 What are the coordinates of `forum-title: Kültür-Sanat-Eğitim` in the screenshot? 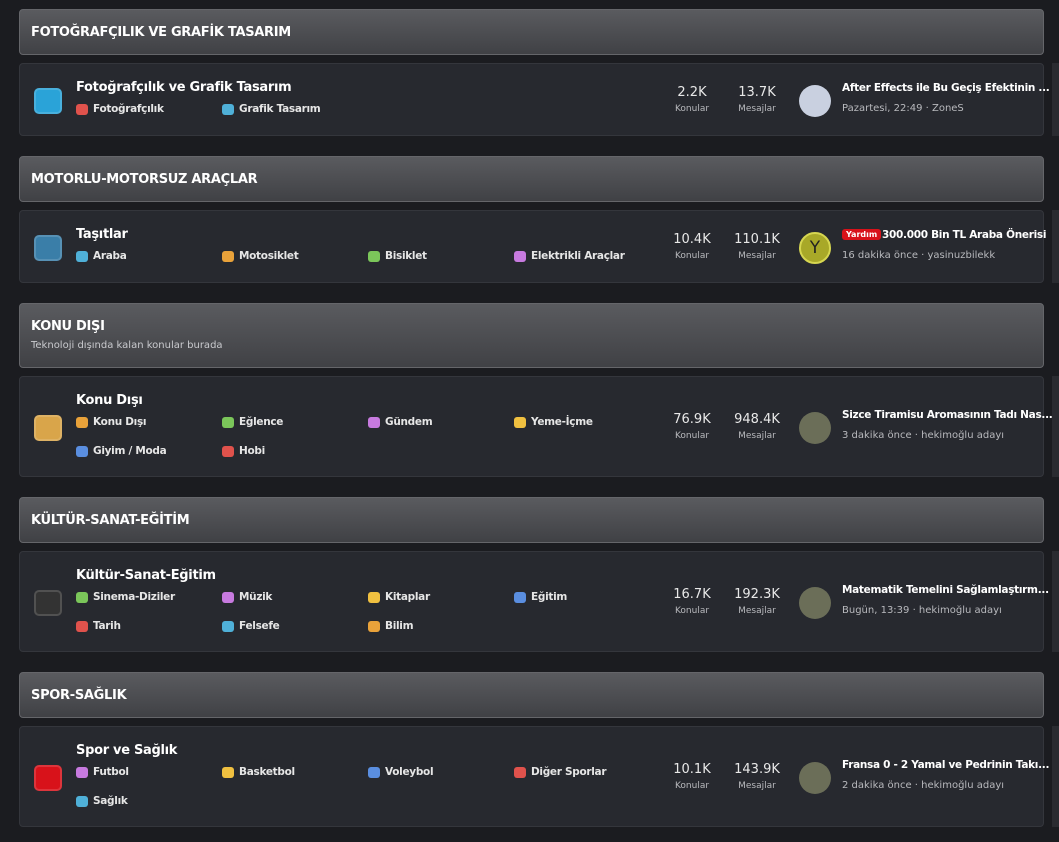 It's located at (146, 575).